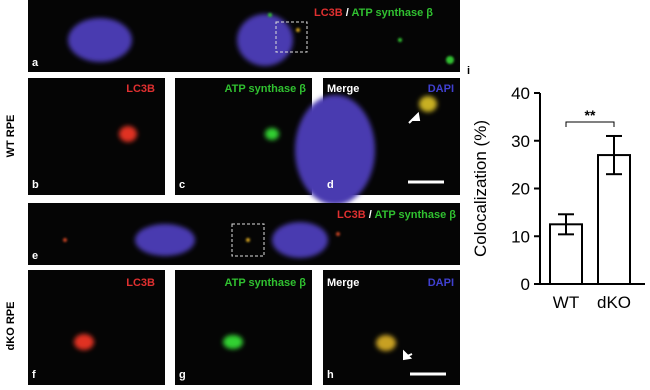  What do you see at coordinates (377, 141) in the screenshot?
I see `panel-d: Merge DAPI d` at bounding box center [377, 141].